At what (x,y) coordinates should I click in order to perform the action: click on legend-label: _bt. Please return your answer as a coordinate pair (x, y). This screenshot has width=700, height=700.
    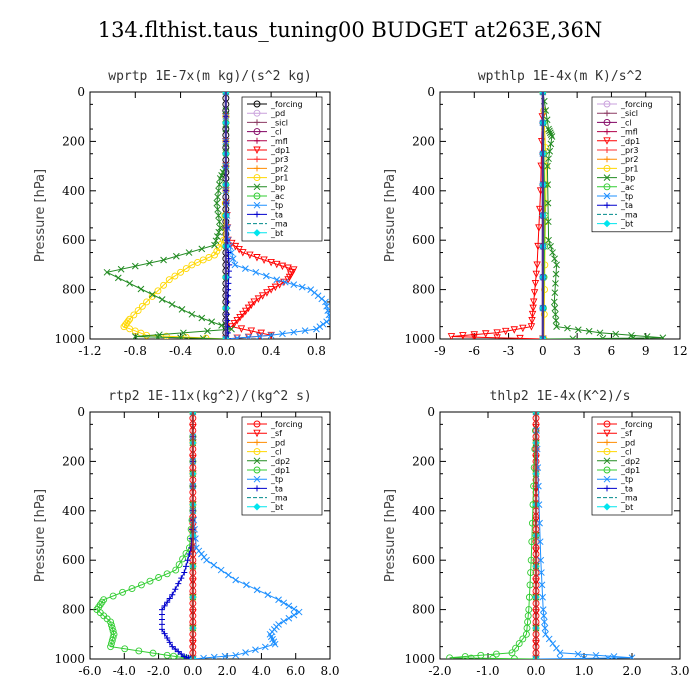
    Looking at the image, I should click on (626, 507).